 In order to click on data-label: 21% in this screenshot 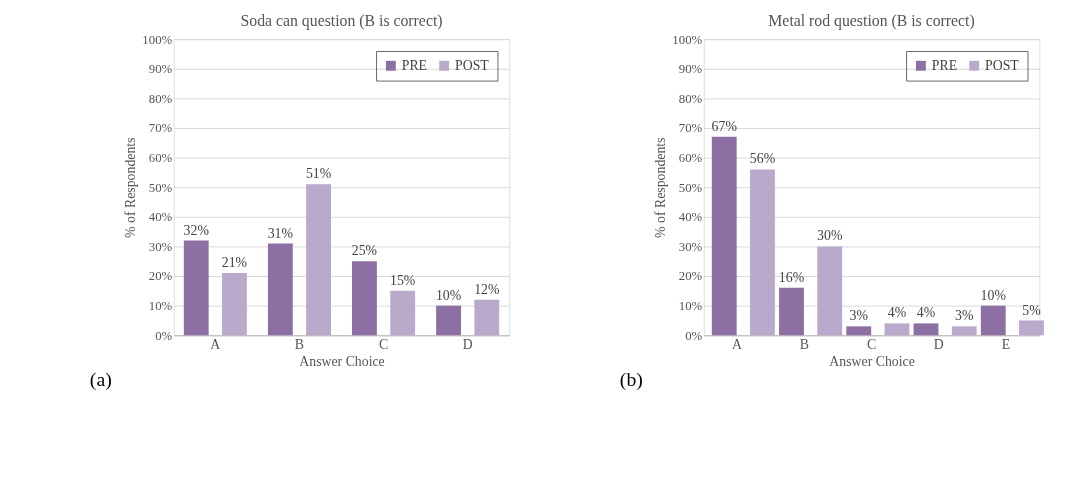, I will do `click(234, 263)`.